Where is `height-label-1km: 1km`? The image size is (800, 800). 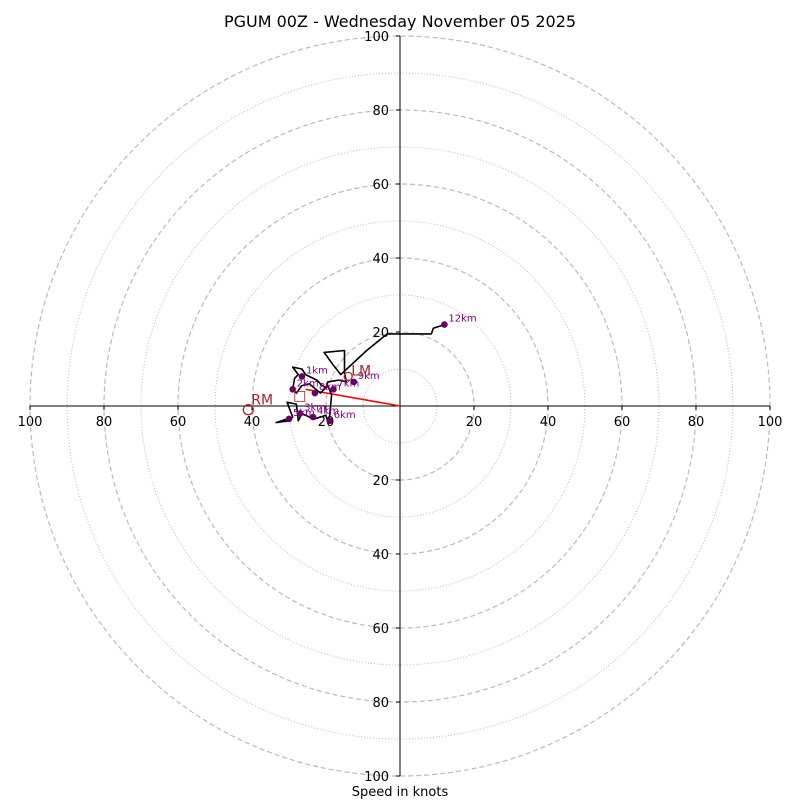
height-label-1km: 1km is located at coordinates (317, 370).